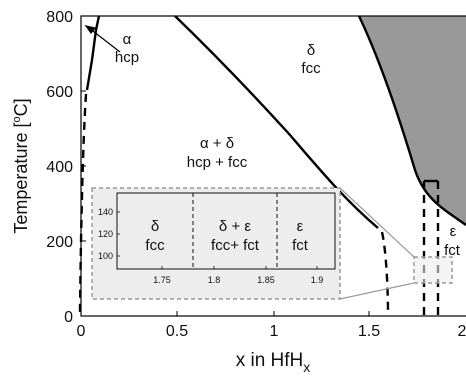 Image resolution: width=466 pixels, height=385 pixels. What do you see at coordinates (127, 57) in the screenshot?
I see `alpha-phase: hcp` at bounding box center [127, 57].